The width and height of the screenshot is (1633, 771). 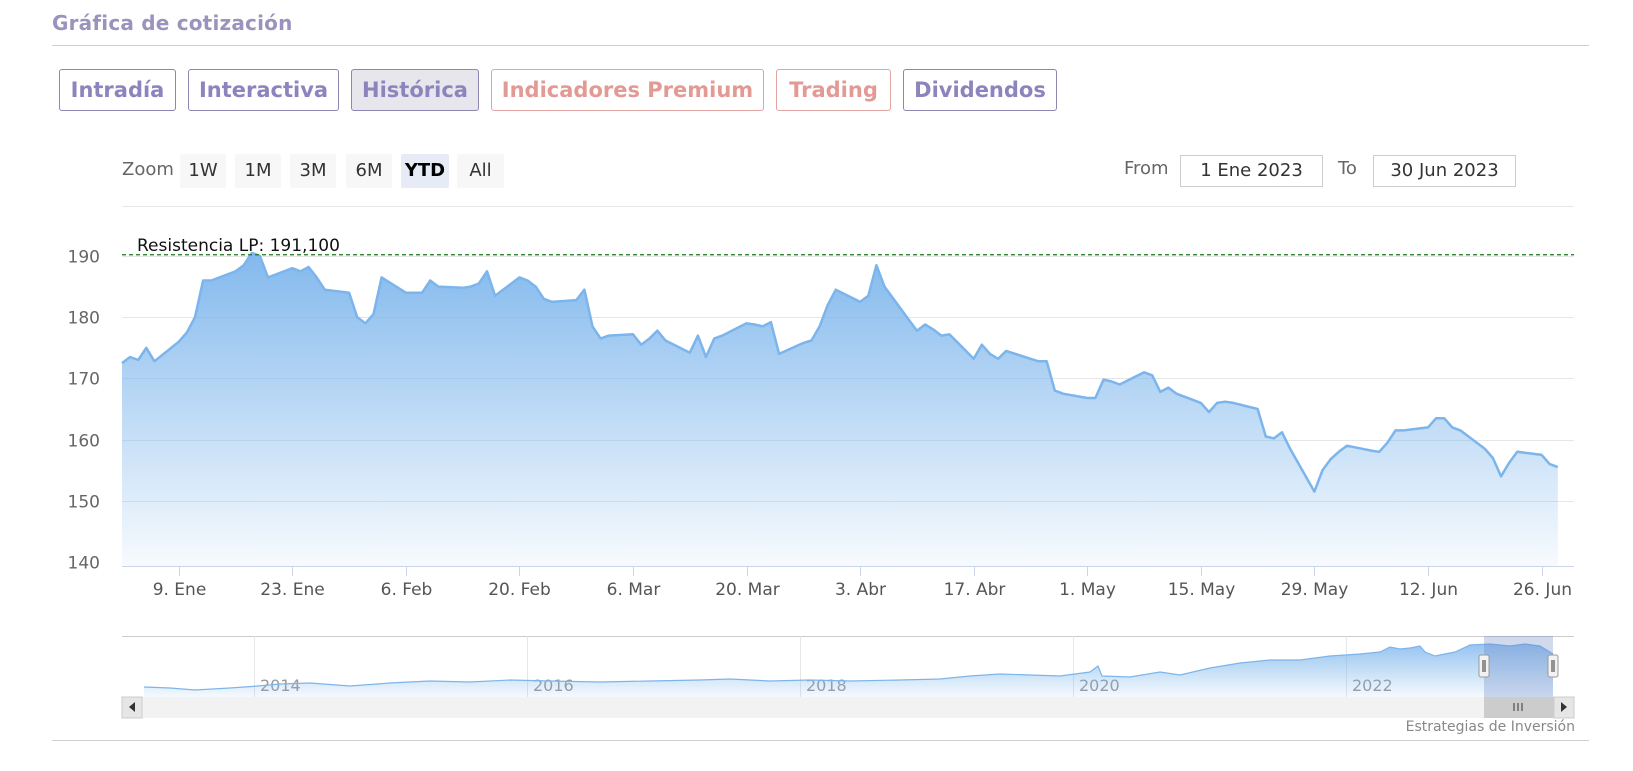 What do you see at coordinates (553, 685) in the screenshot?
I see `navigator-year-label: 2016` at bounding box center [553, 685].